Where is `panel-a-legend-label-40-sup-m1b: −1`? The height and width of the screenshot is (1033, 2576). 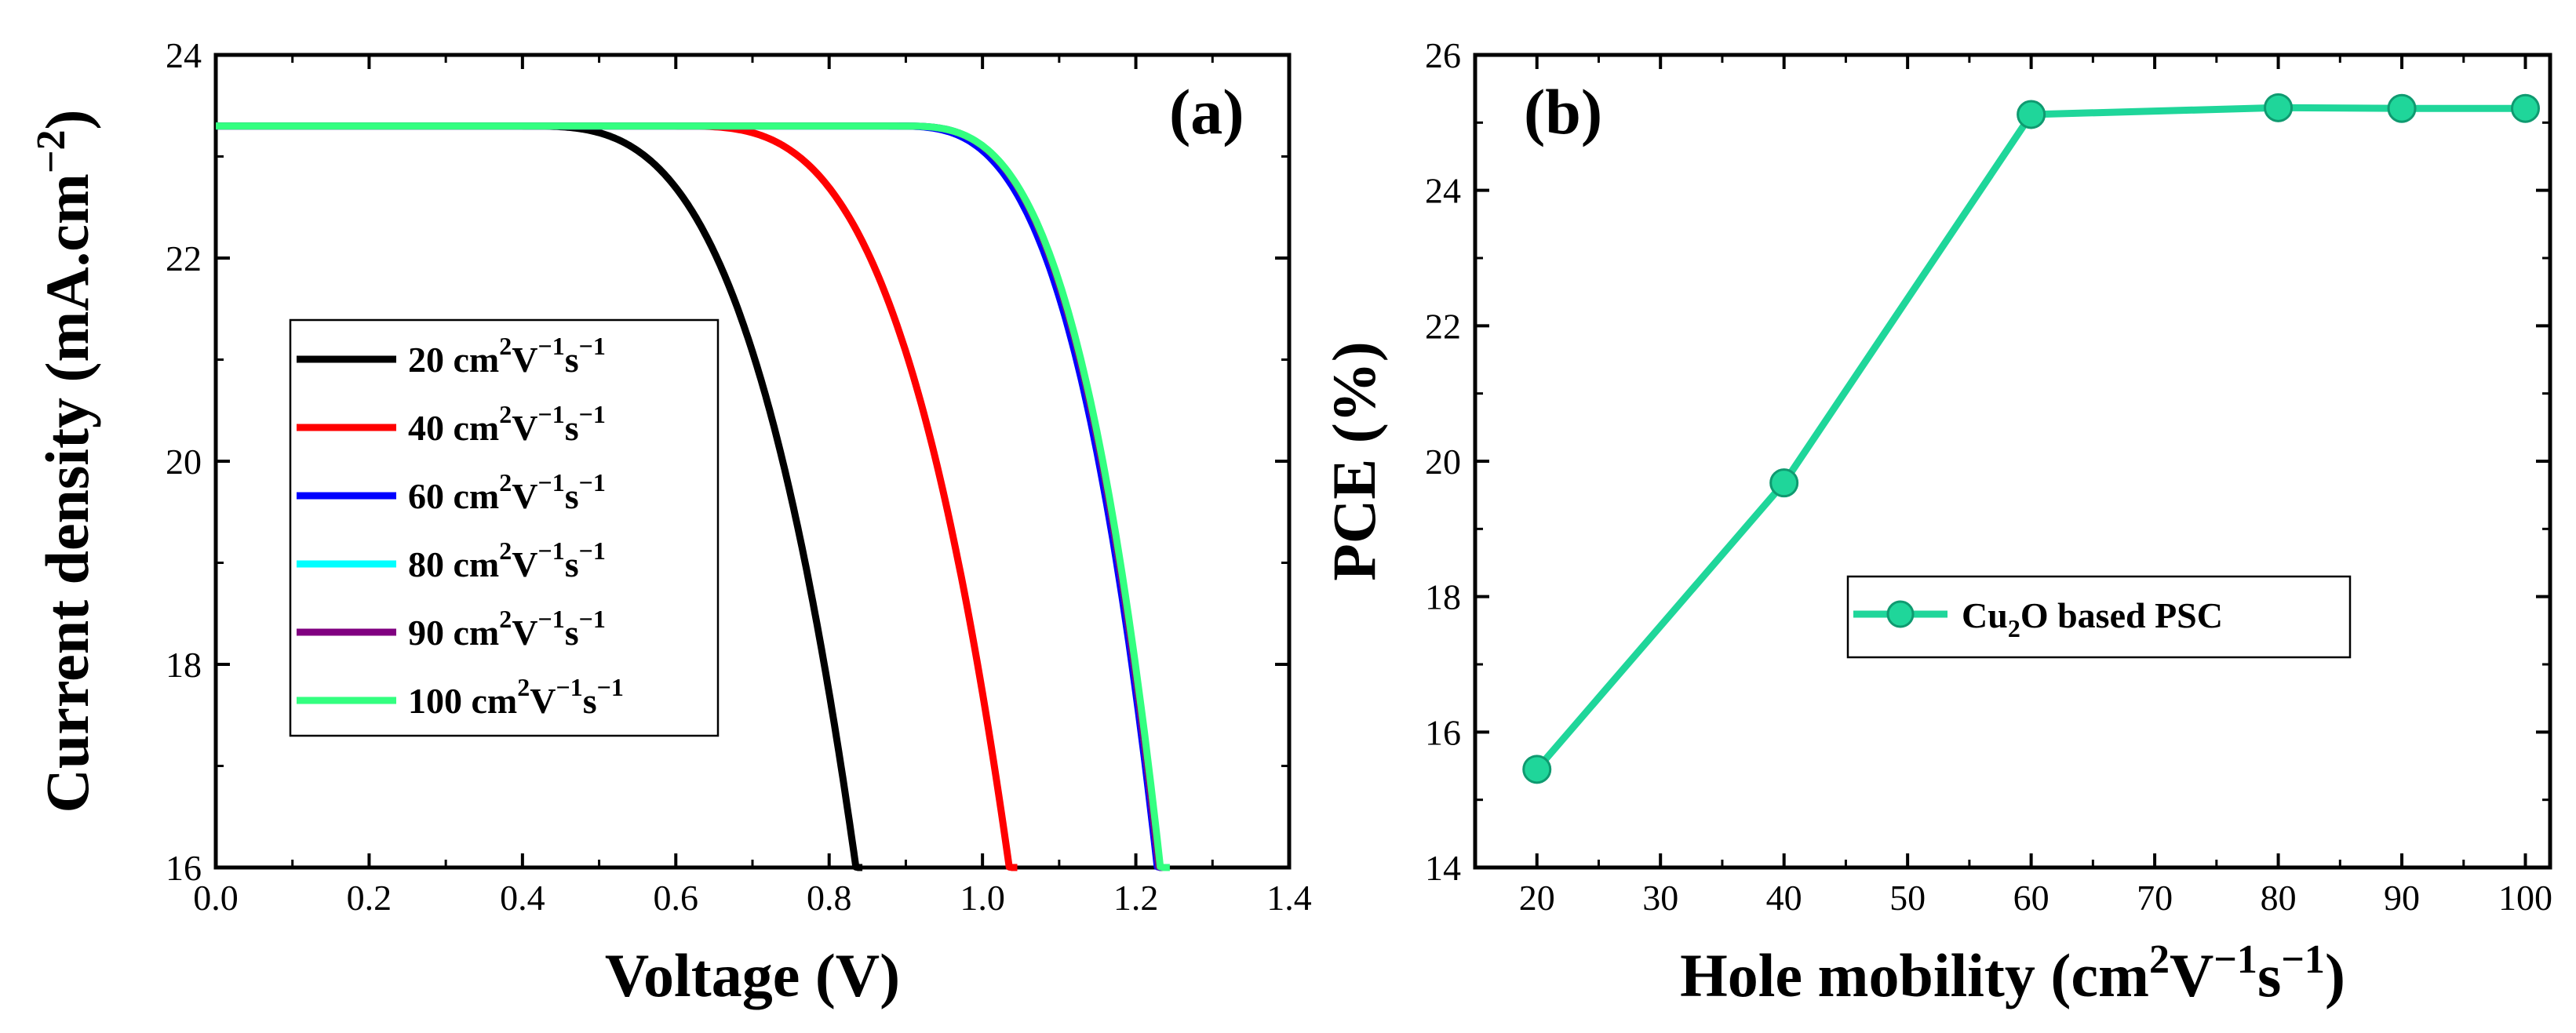 panel-a-legend-label-40-sup-m1b: −1 is located at coordinates (592, 414).